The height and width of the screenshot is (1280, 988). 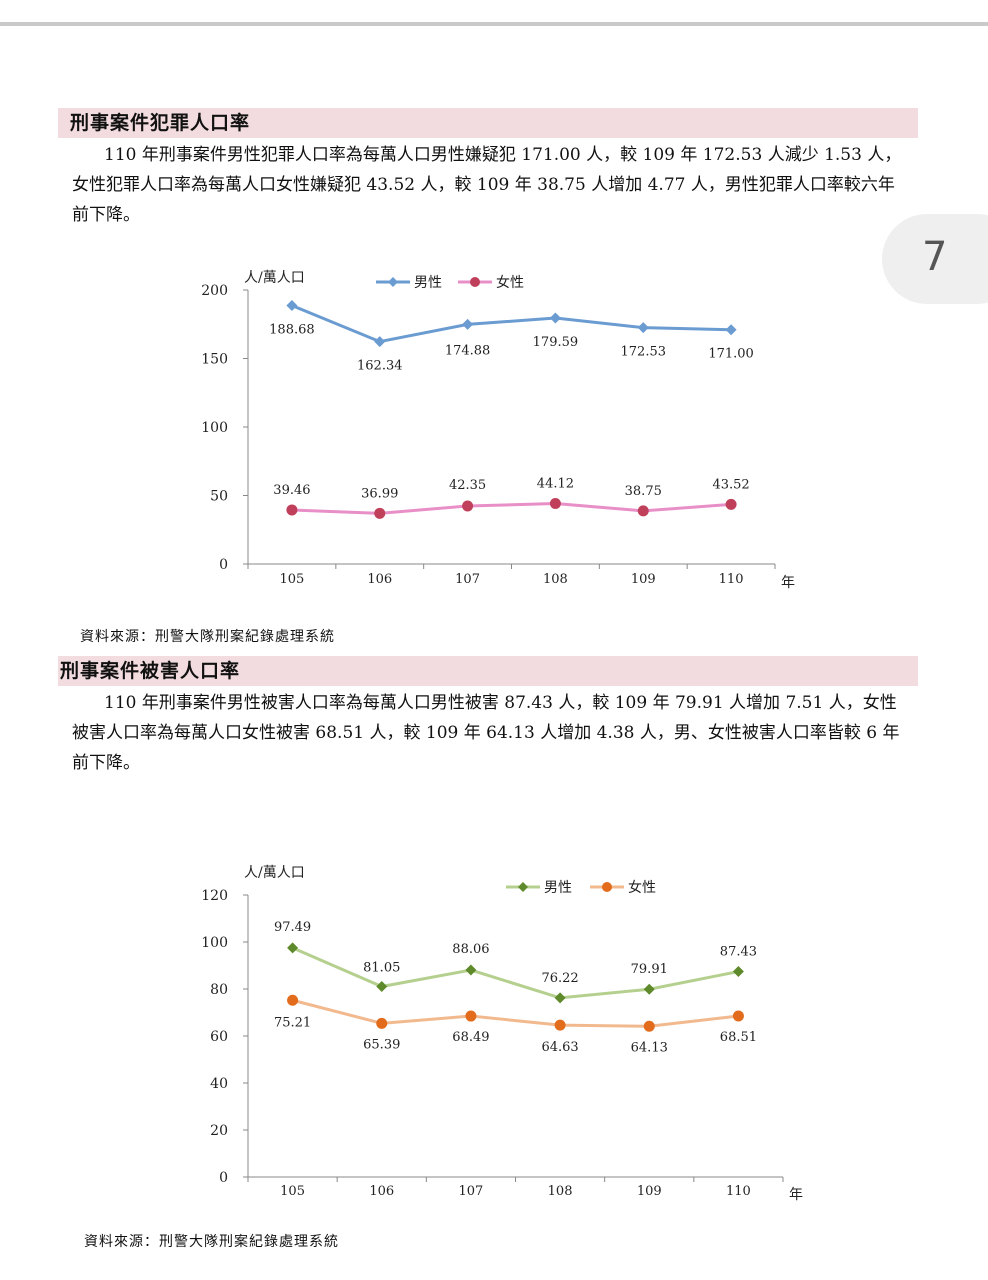 What do you see at coordinates (494, 24) in the screenshot?
I see `top-rule` at bounding box center [494, 24].